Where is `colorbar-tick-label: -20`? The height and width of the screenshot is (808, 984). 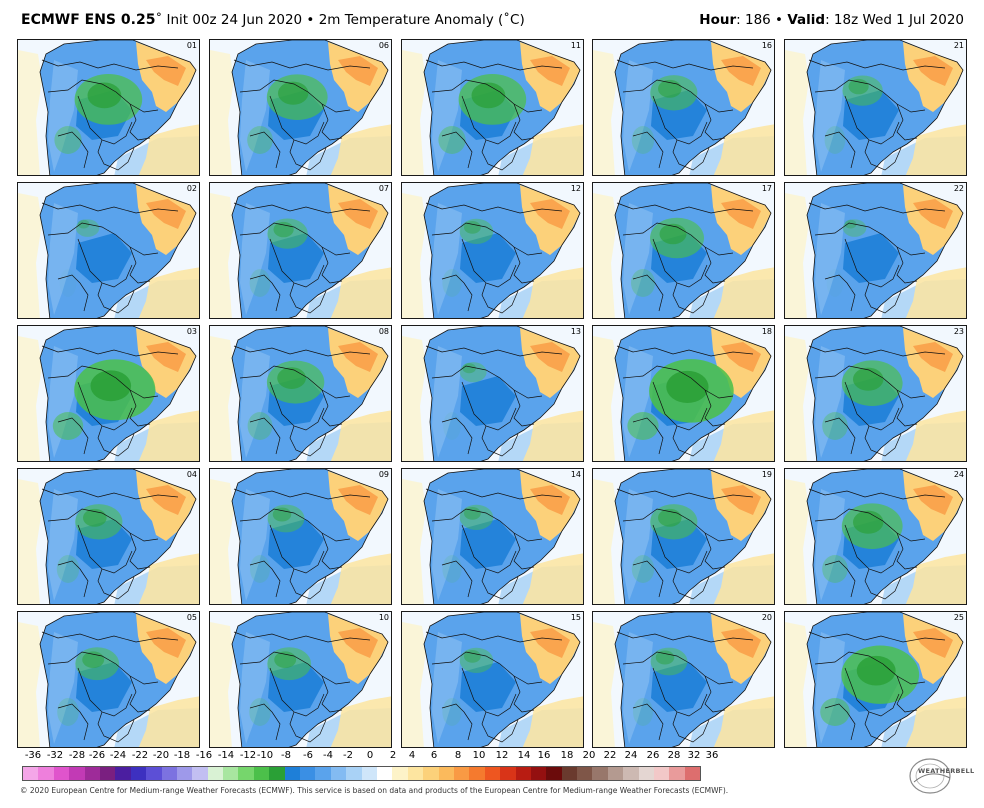 colorbar-tick-label: -20 is located at coordinates (161, 755).